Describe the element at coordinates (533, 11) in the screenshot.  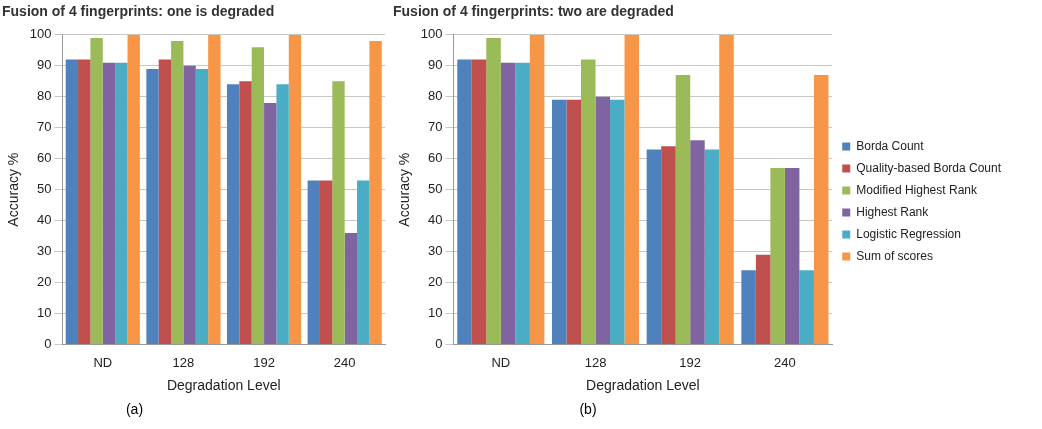
I see `chart-title: Fusion of 4 fingerprints: two are degraded` at that location.